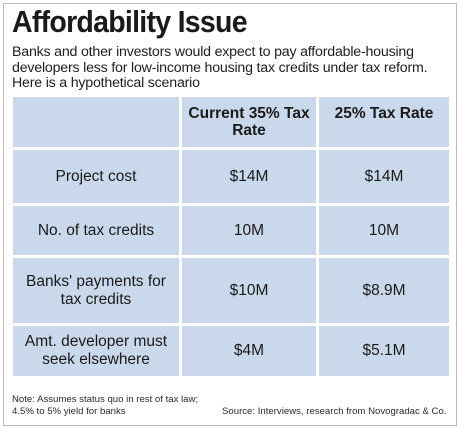 The image size is (462, 430). I want to click on cell-project-cost-current: $14M, so click(249, 176).